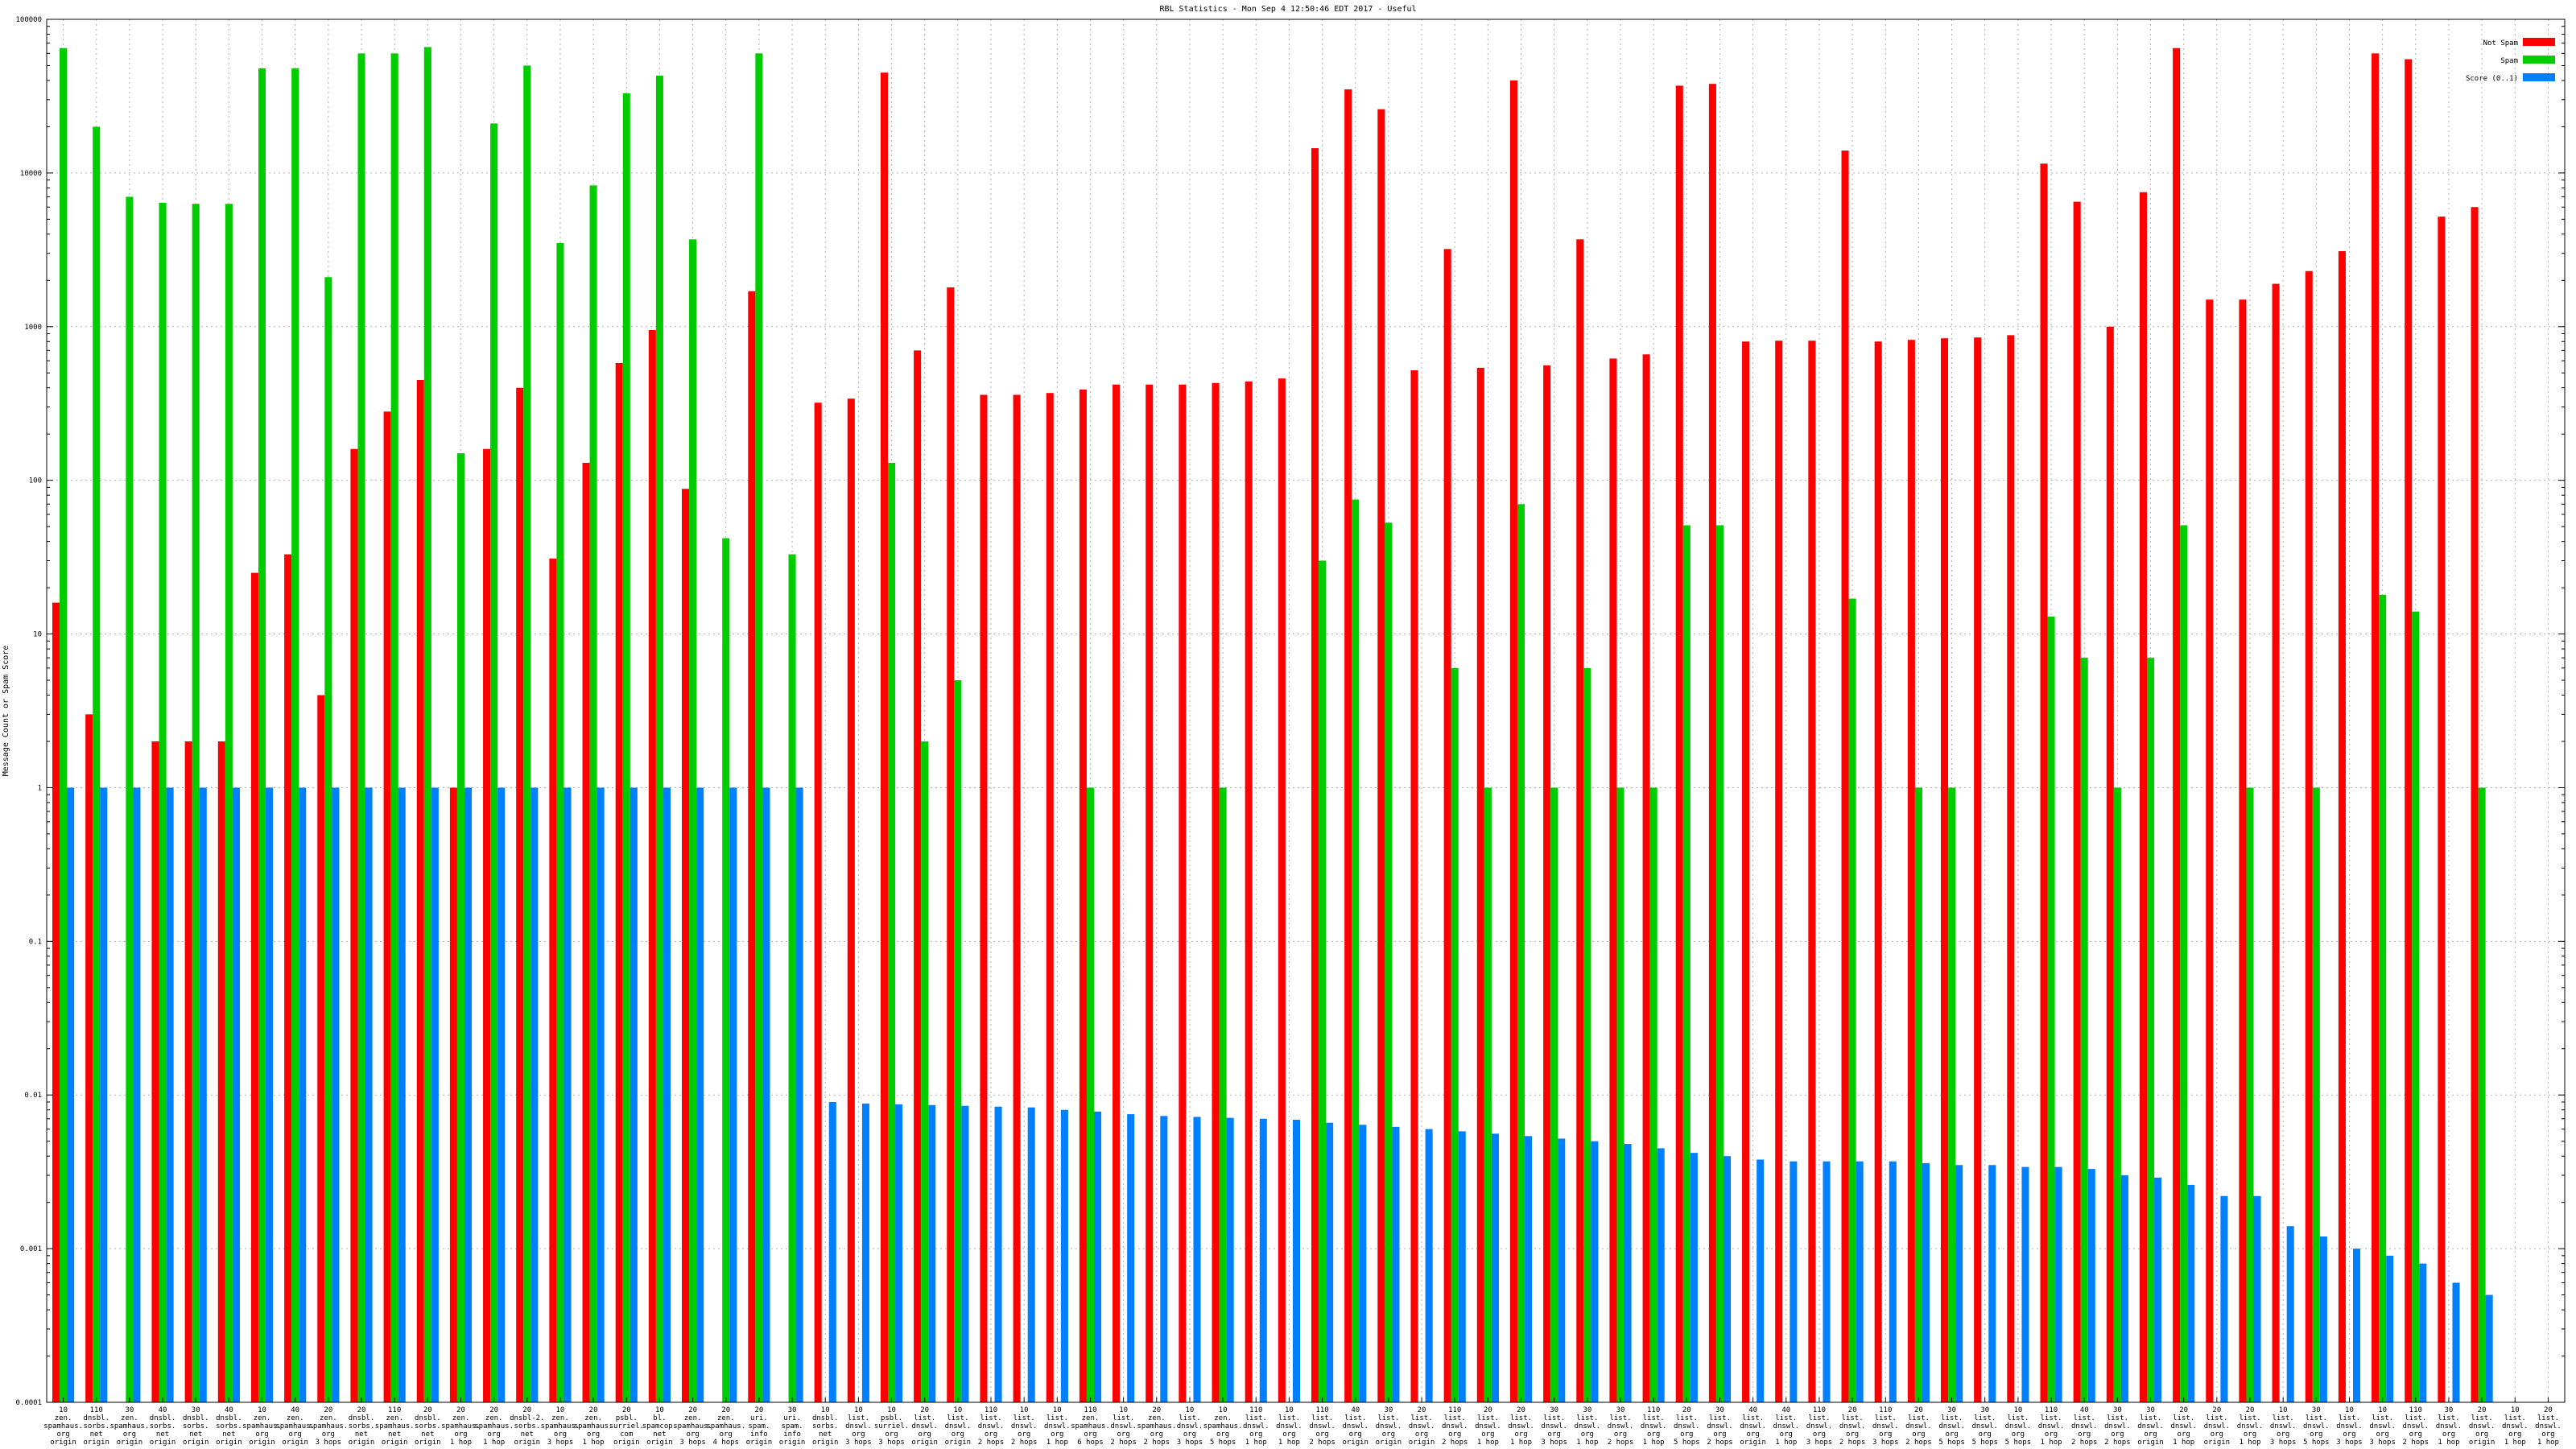 The image size is (2576, 1449). Describe the element at coordinates (2482, 1426) in the screenshot. I see `x-tick-label: 20 list. dnswl. org origin` at that location.